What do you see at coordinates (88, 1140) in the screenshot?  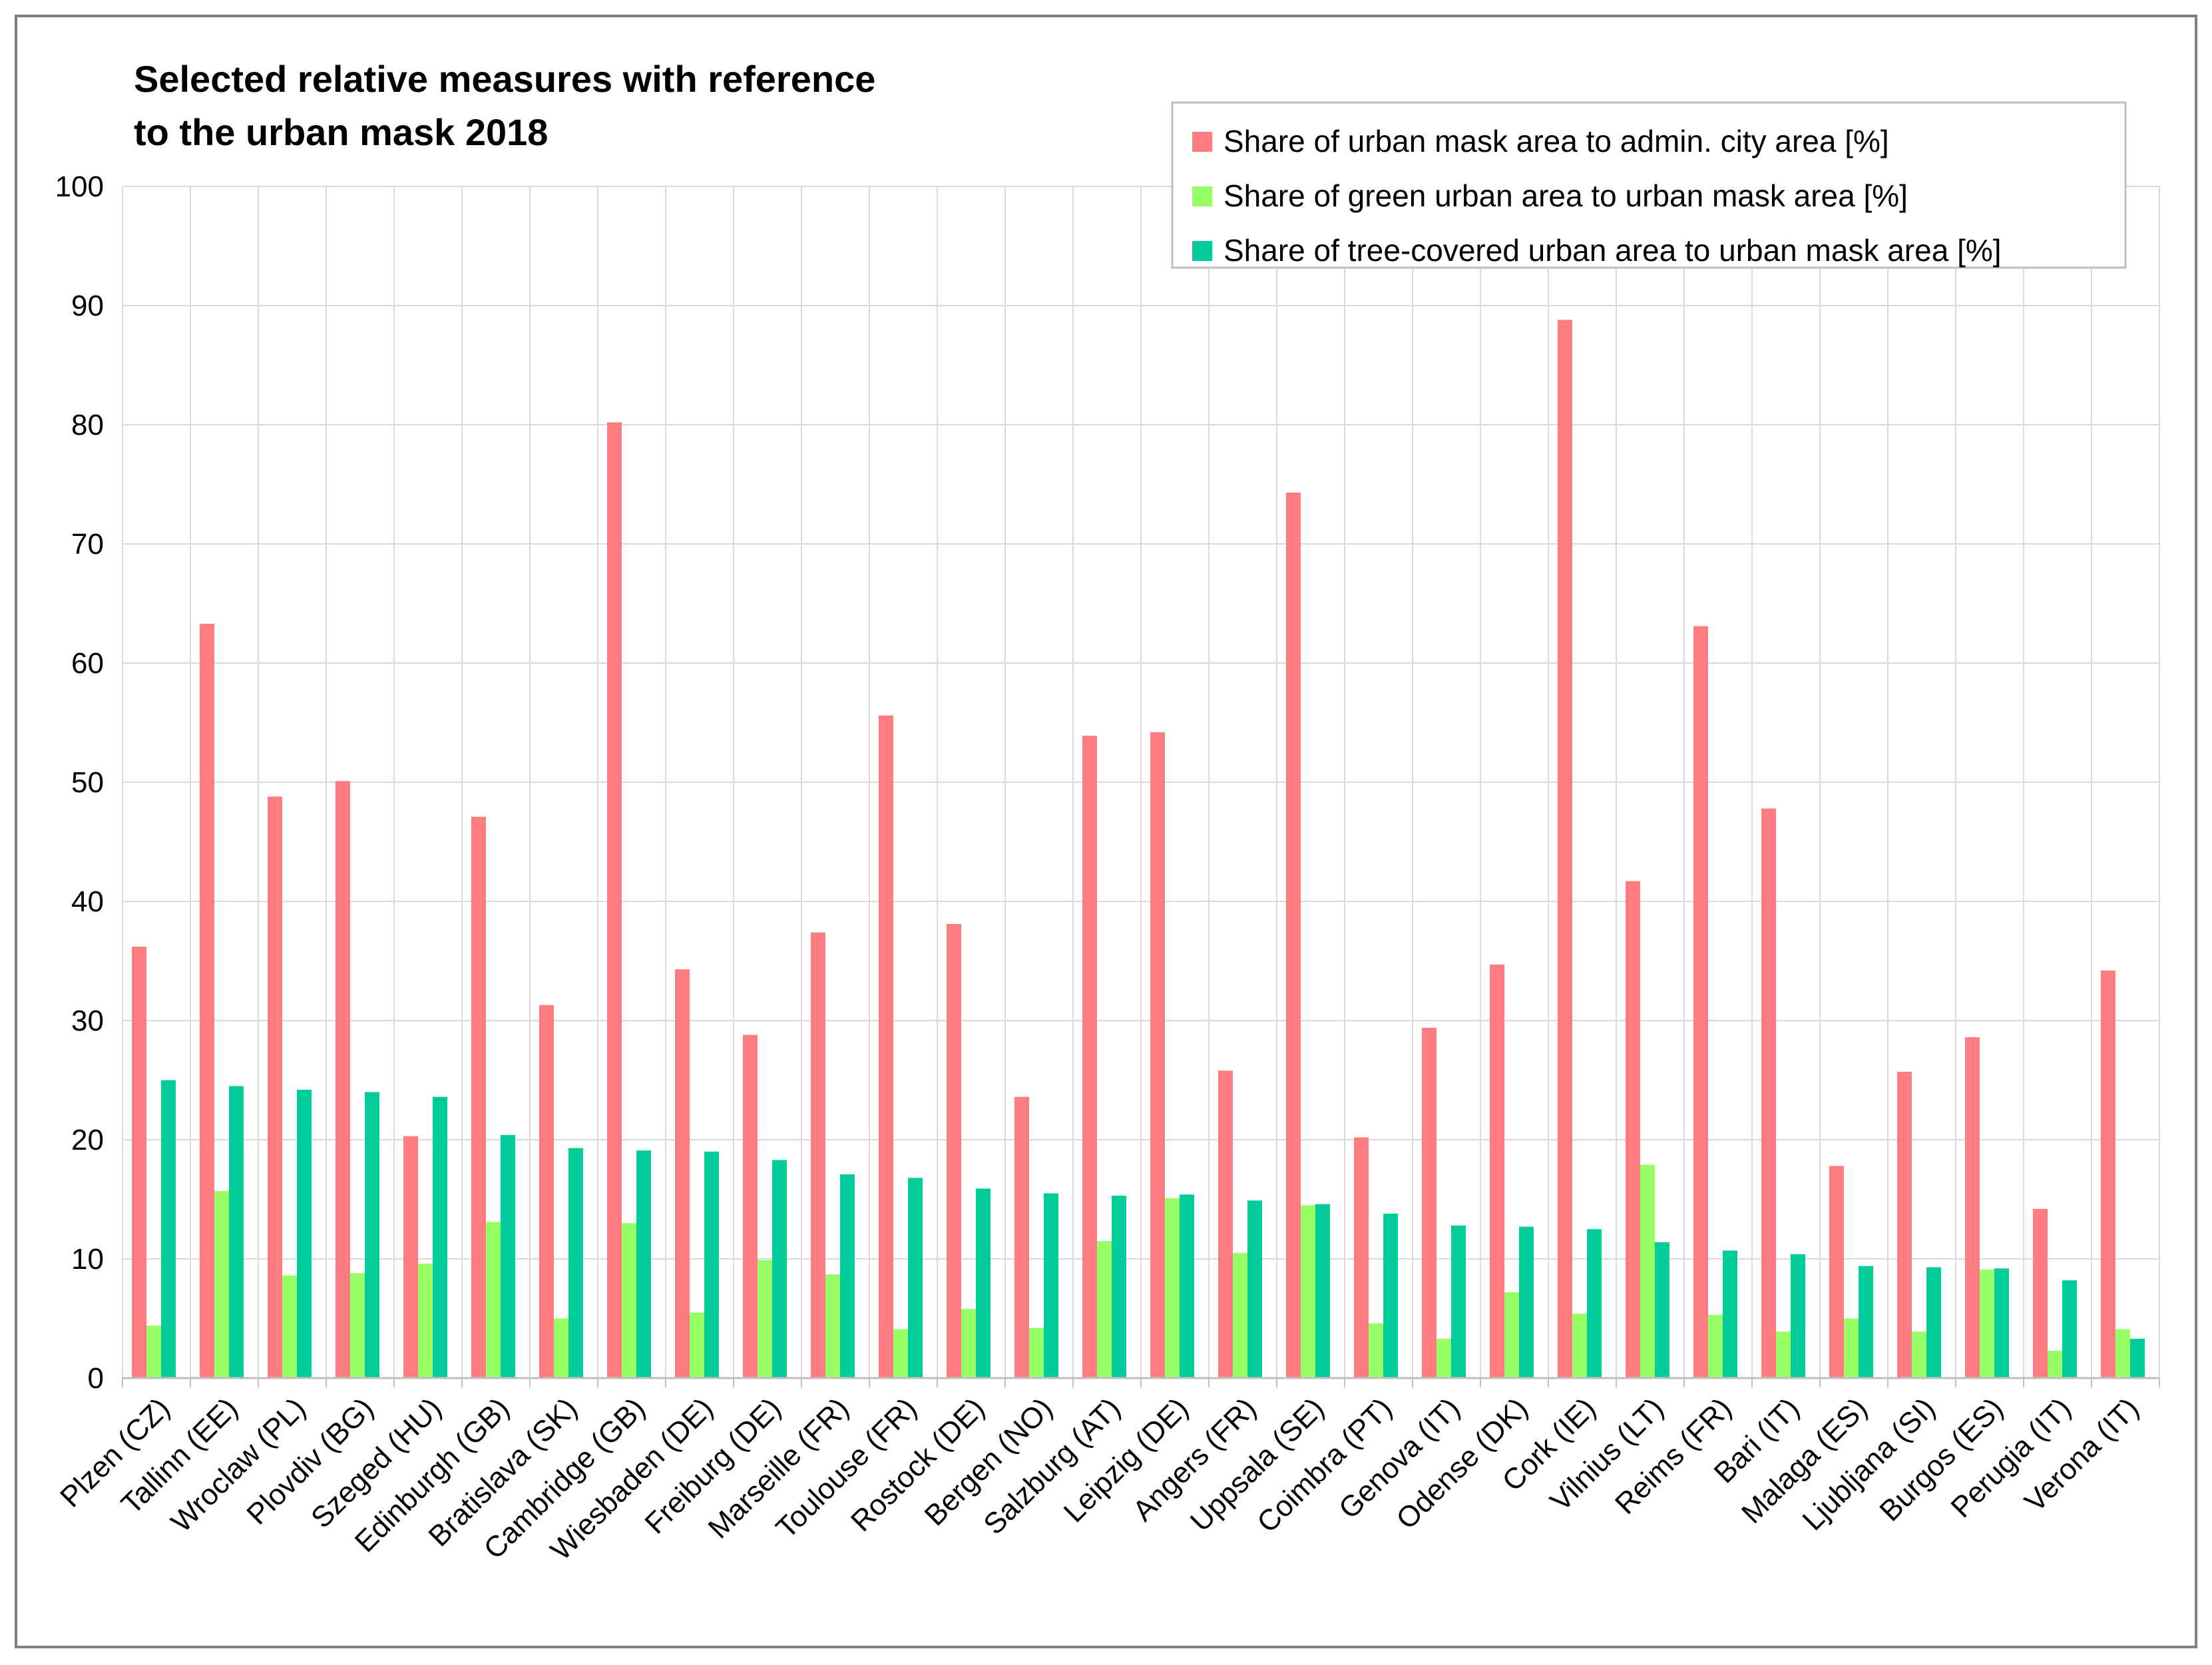 I see `y-tick-label: 20` at bounding box center [88, 1140].